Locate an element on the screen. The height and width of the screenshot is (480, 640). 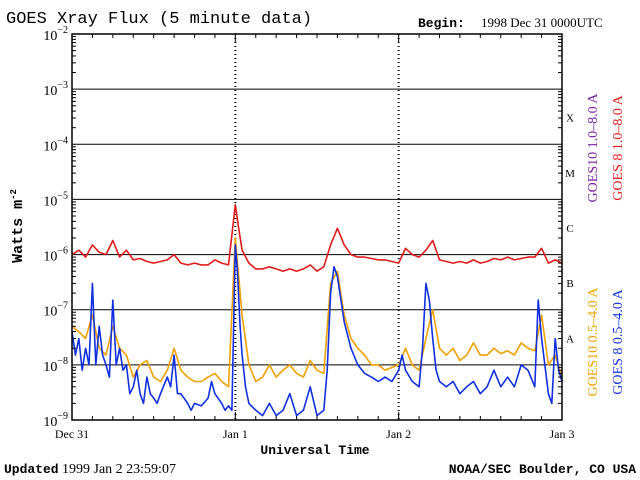
y-tick-label: 10⁻⁶ is located at coordinates (55, 255).